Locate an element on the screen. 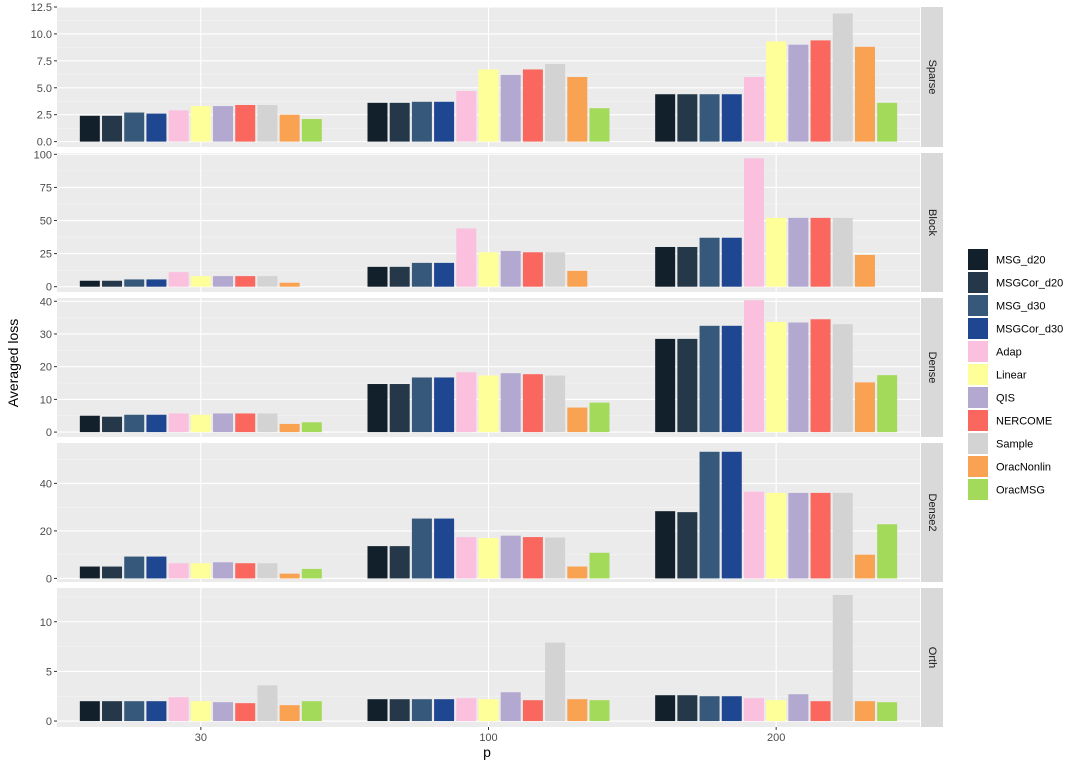  bar-dense-200-sample is located at coordinates (842, 378).